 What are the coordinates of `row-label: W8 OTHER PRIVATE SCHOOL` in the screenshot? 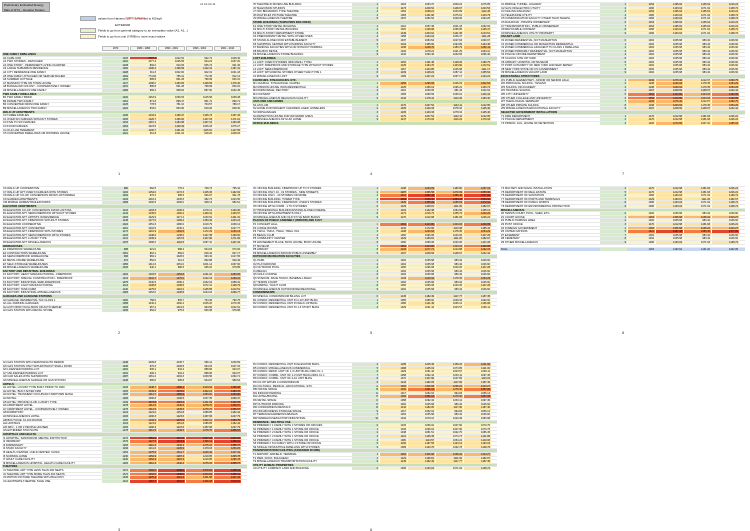 It's located at (520, 105).